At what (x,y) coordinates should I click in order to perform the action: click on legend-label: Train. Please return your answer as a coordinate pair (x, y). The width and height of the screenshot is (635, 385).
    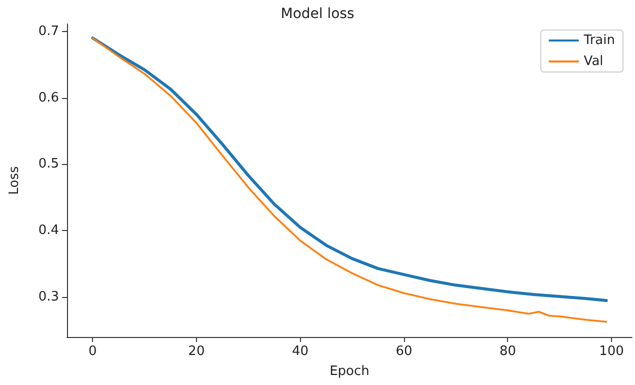
    Looking at the image, I should click on (599, 40).